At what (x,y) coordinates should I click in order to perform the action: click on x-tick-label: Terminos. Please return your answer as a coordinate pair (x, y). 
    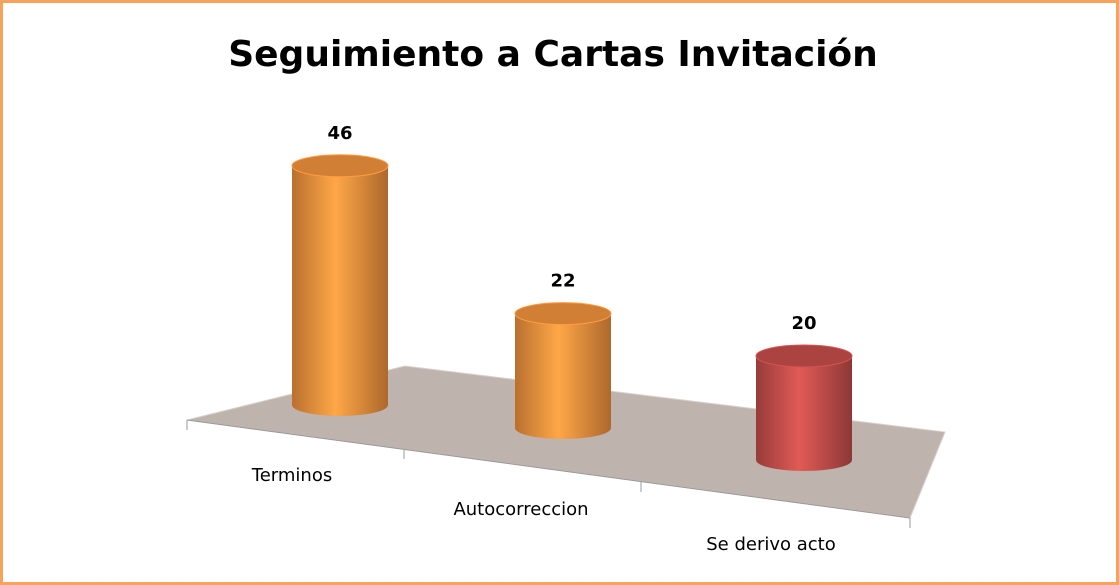
    Looking at the image, I should click on (291, 475).